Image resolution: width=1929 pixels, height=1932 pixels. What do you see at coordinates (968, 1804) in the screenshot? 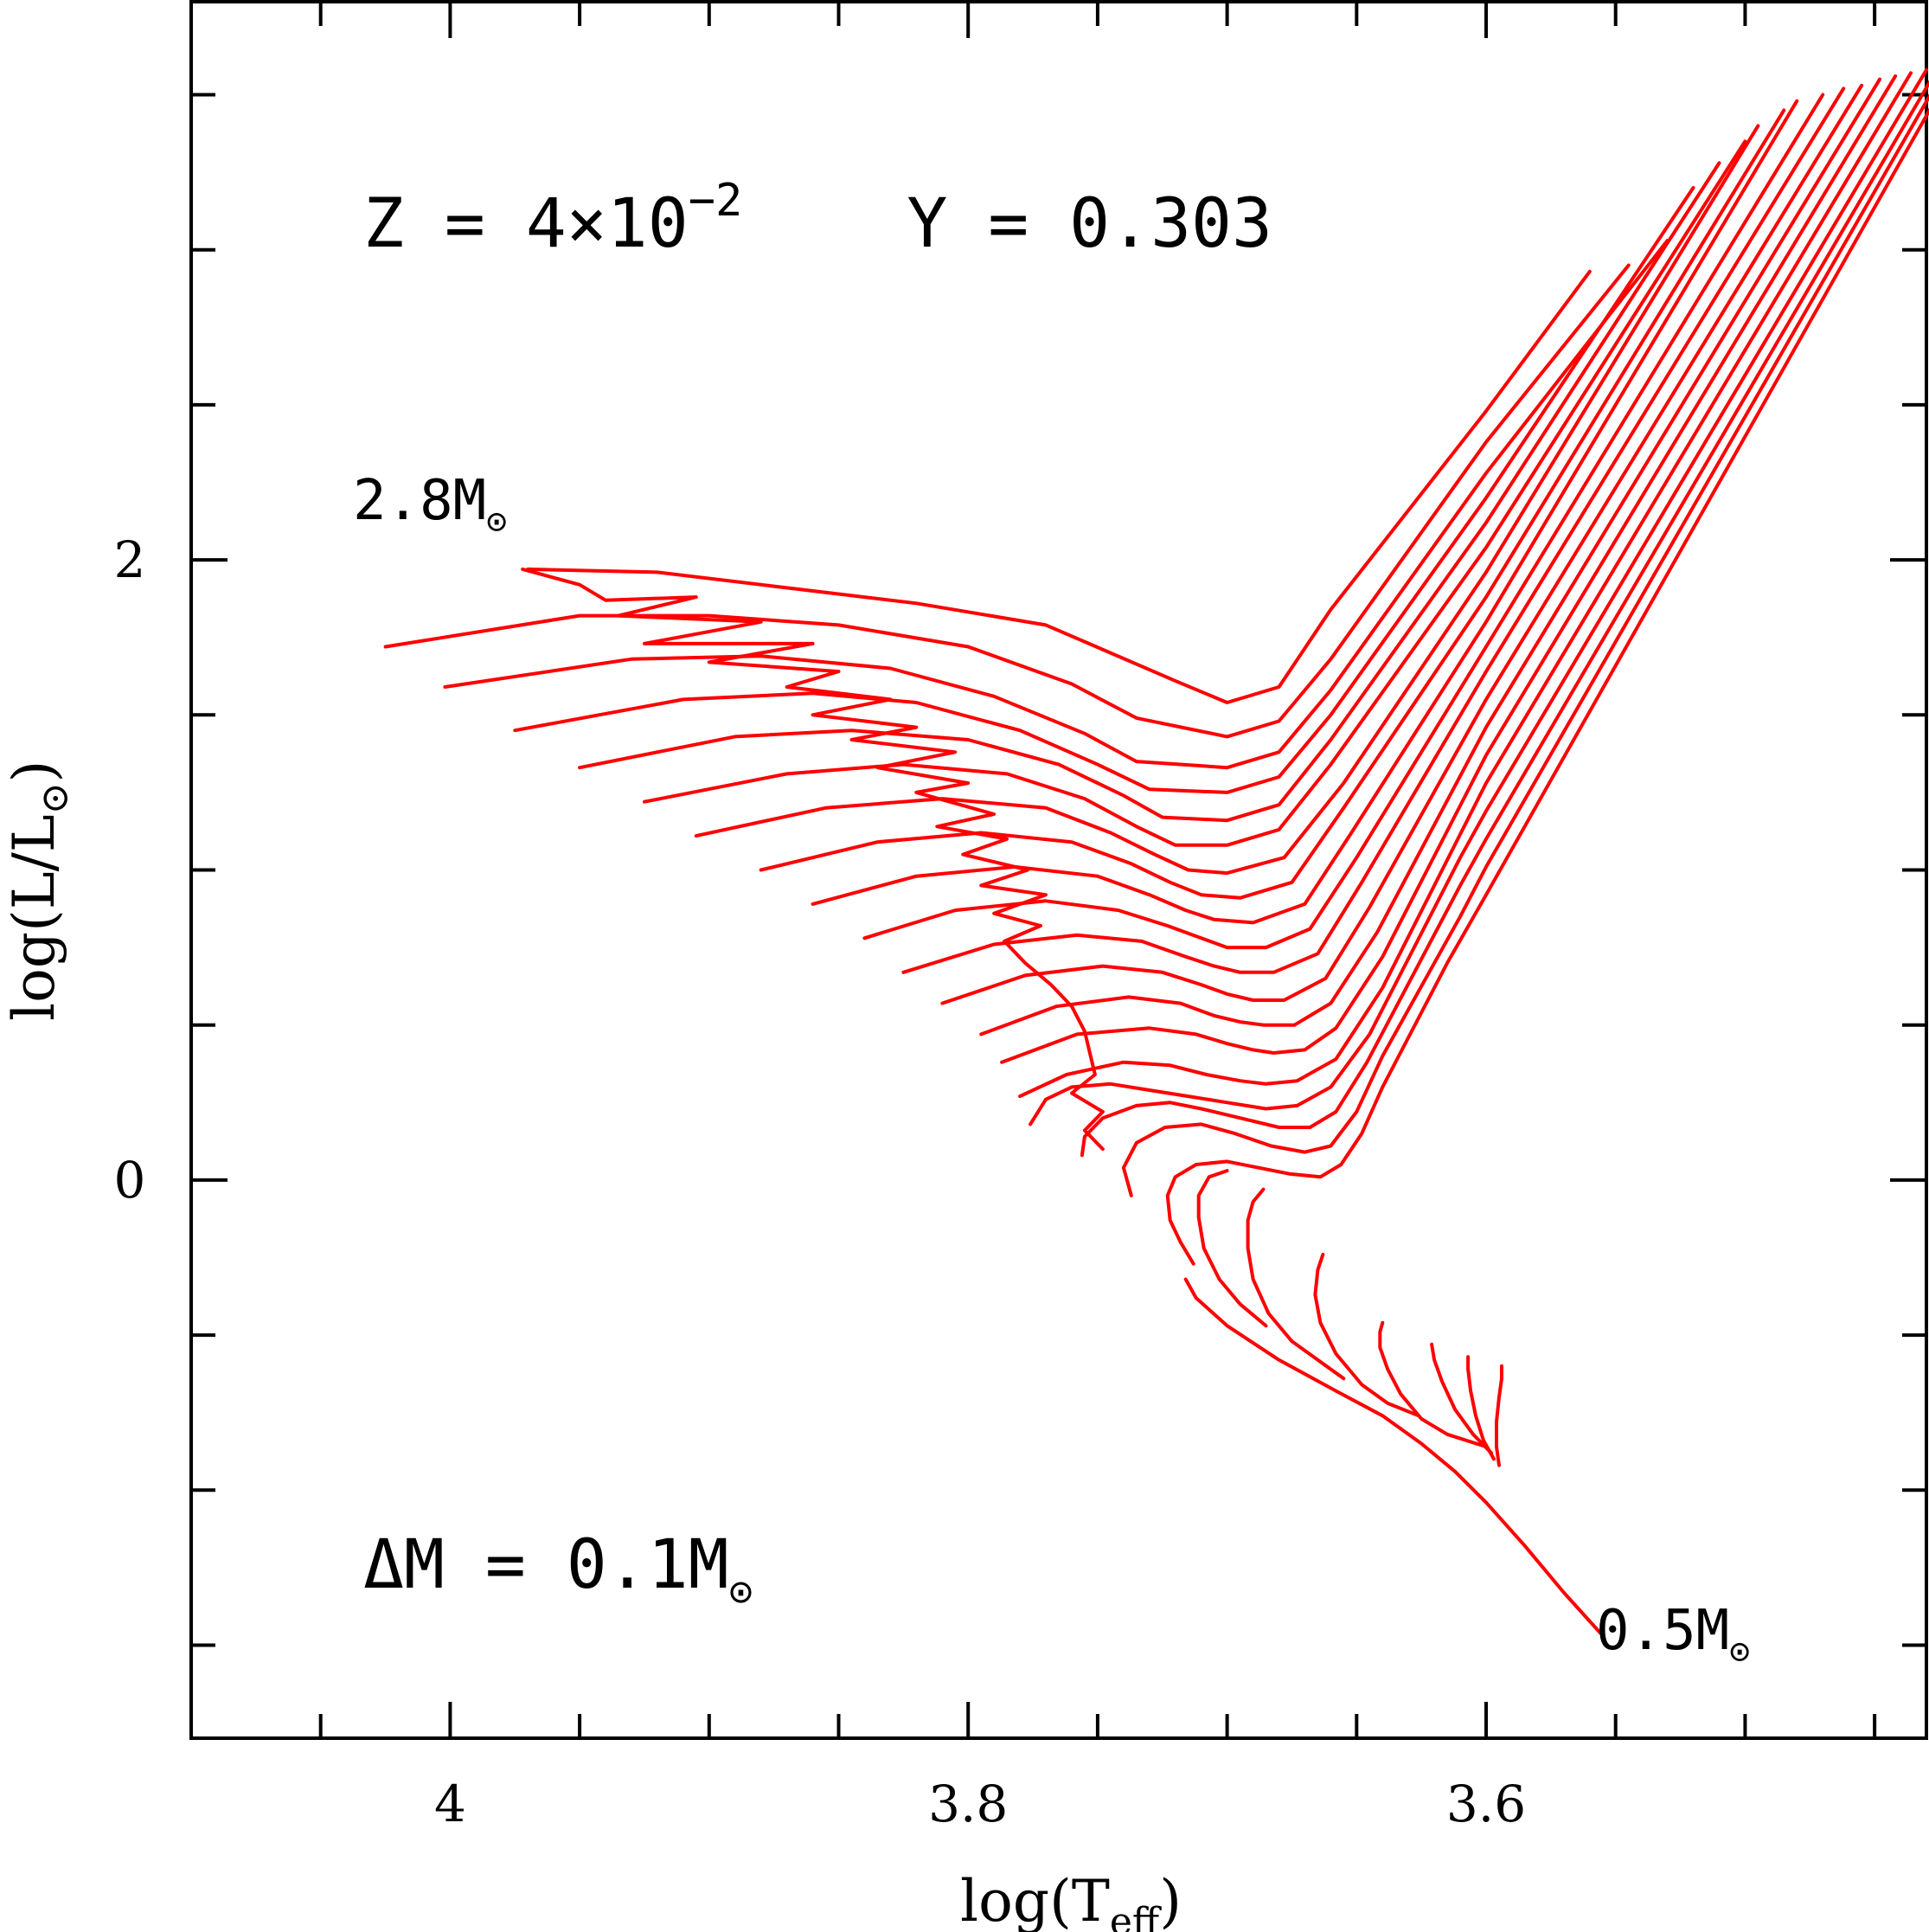
I see `x-tick-label: 3.8` at bounding box center [968, 1804].